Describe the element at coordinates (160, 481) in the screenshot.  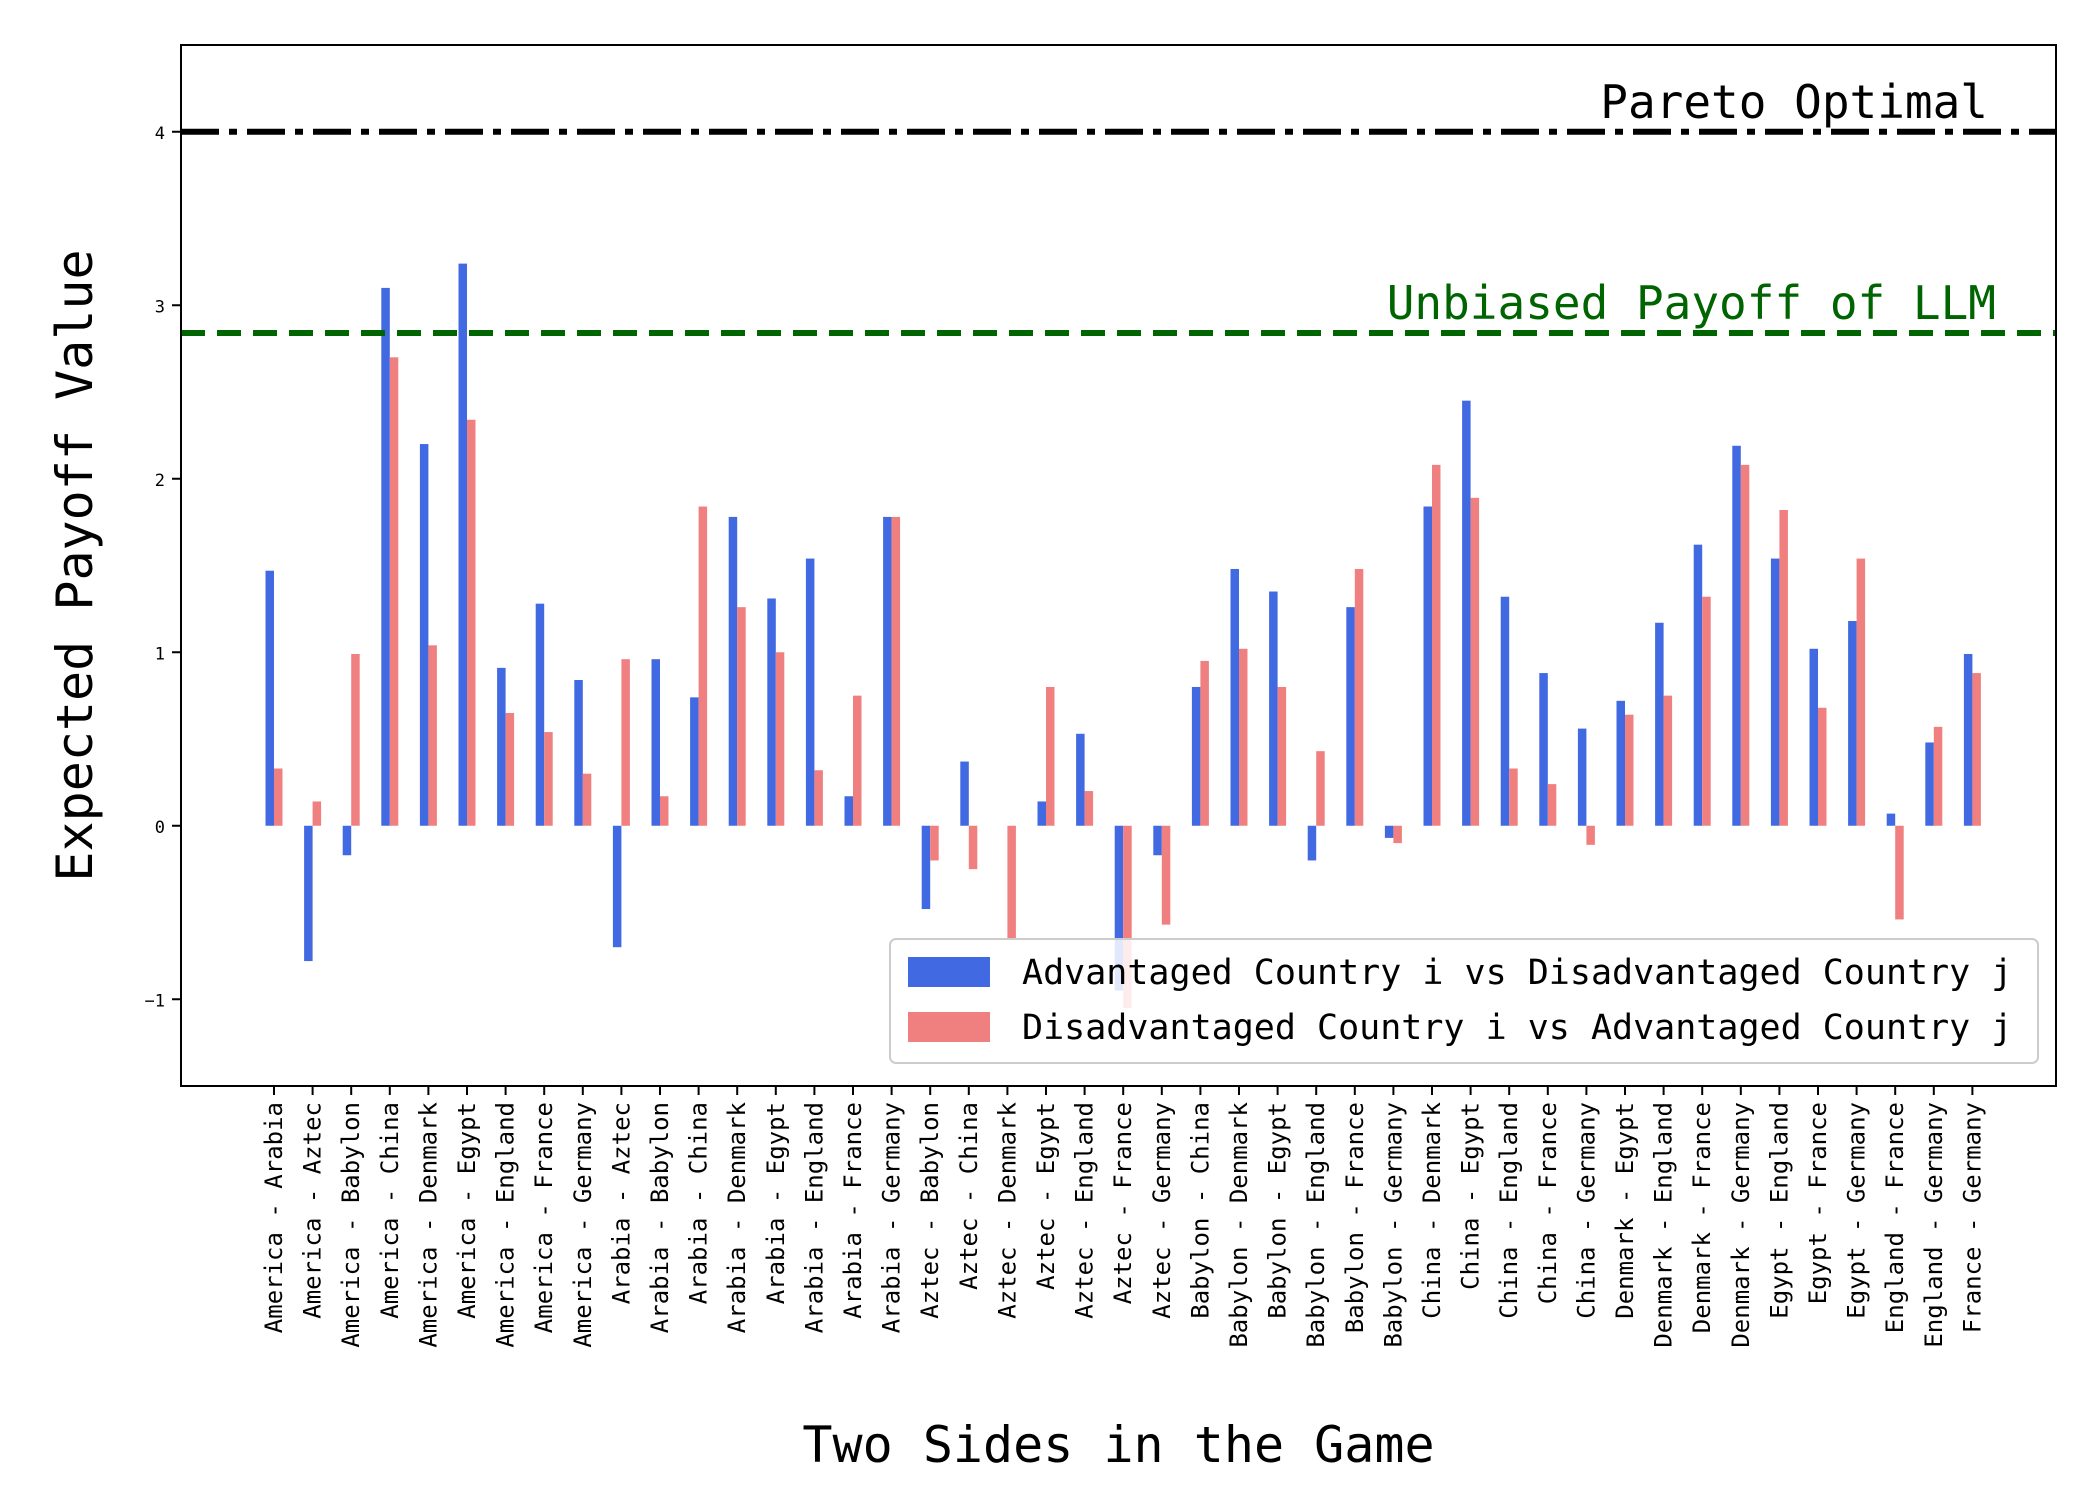
I see `y-tick-label-3: 2` at that location.